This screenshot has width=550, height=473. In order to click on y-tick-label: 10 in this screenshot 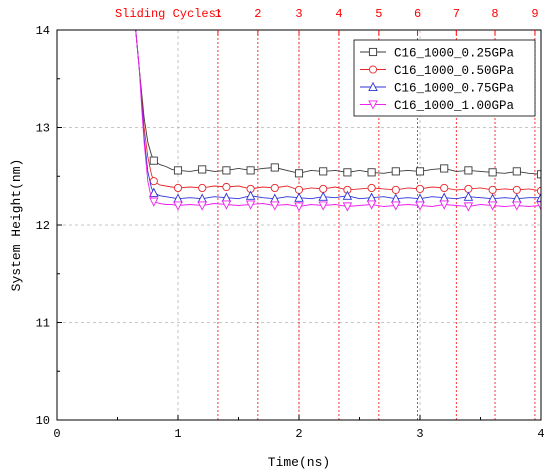, I will do `click(43, 421)`.